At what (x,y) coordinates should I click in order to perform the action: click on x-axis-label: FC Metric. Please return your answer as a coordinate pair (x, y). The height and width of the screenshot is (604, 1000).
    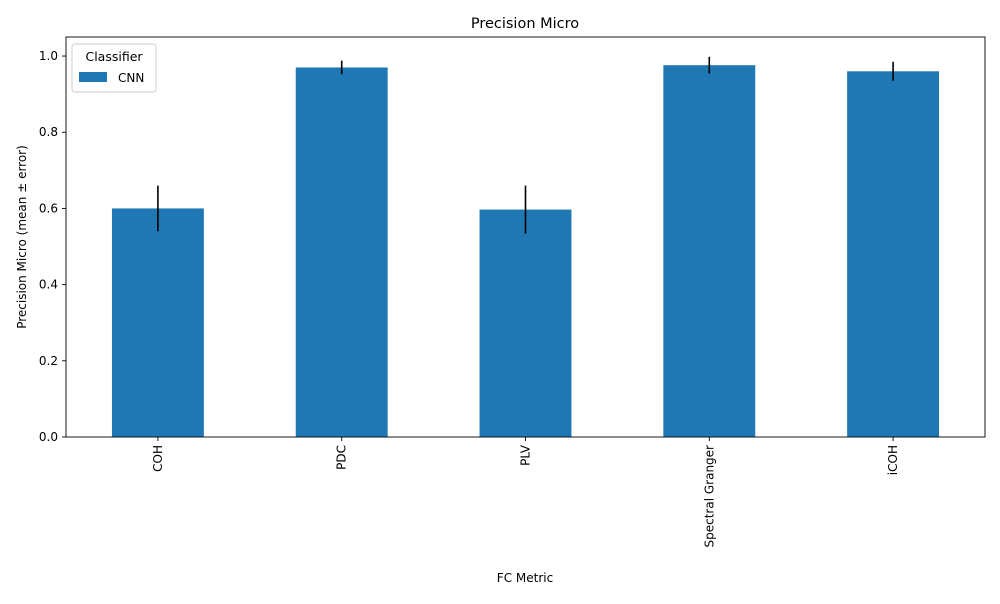
    Looking at the image, I should click on (525, 578).